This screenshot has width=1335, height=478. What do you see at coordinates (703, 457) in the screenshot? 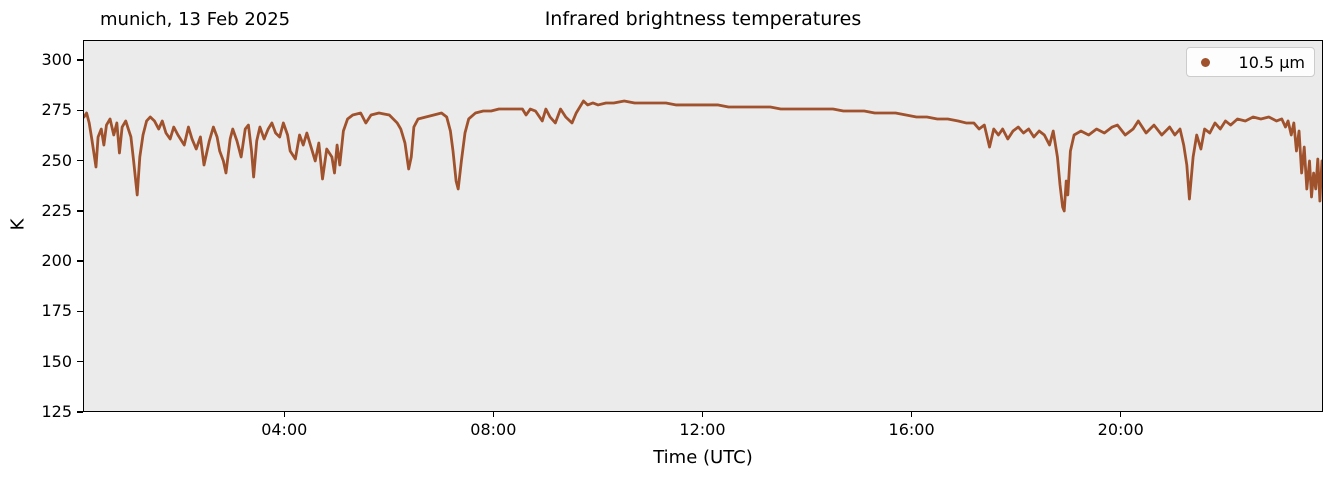
I see `x-axis-label: Time (UTC)` at bounding box center [703, 457].